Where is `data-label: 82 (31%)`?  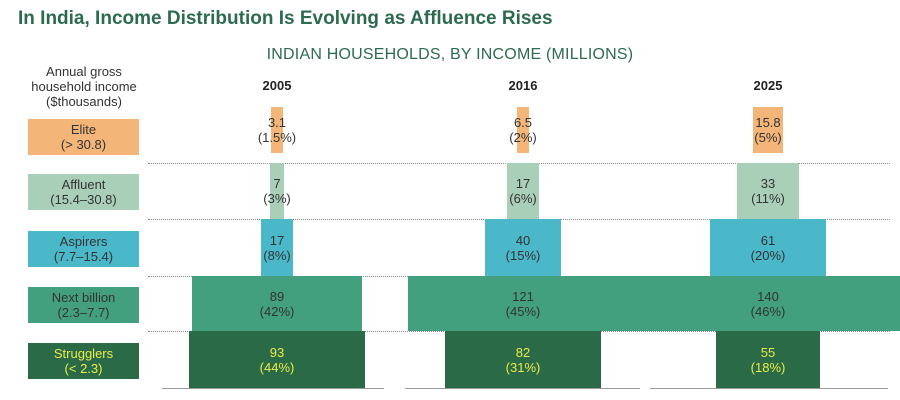 data-label: 82 (31%) is located at coordinates (523, 360).